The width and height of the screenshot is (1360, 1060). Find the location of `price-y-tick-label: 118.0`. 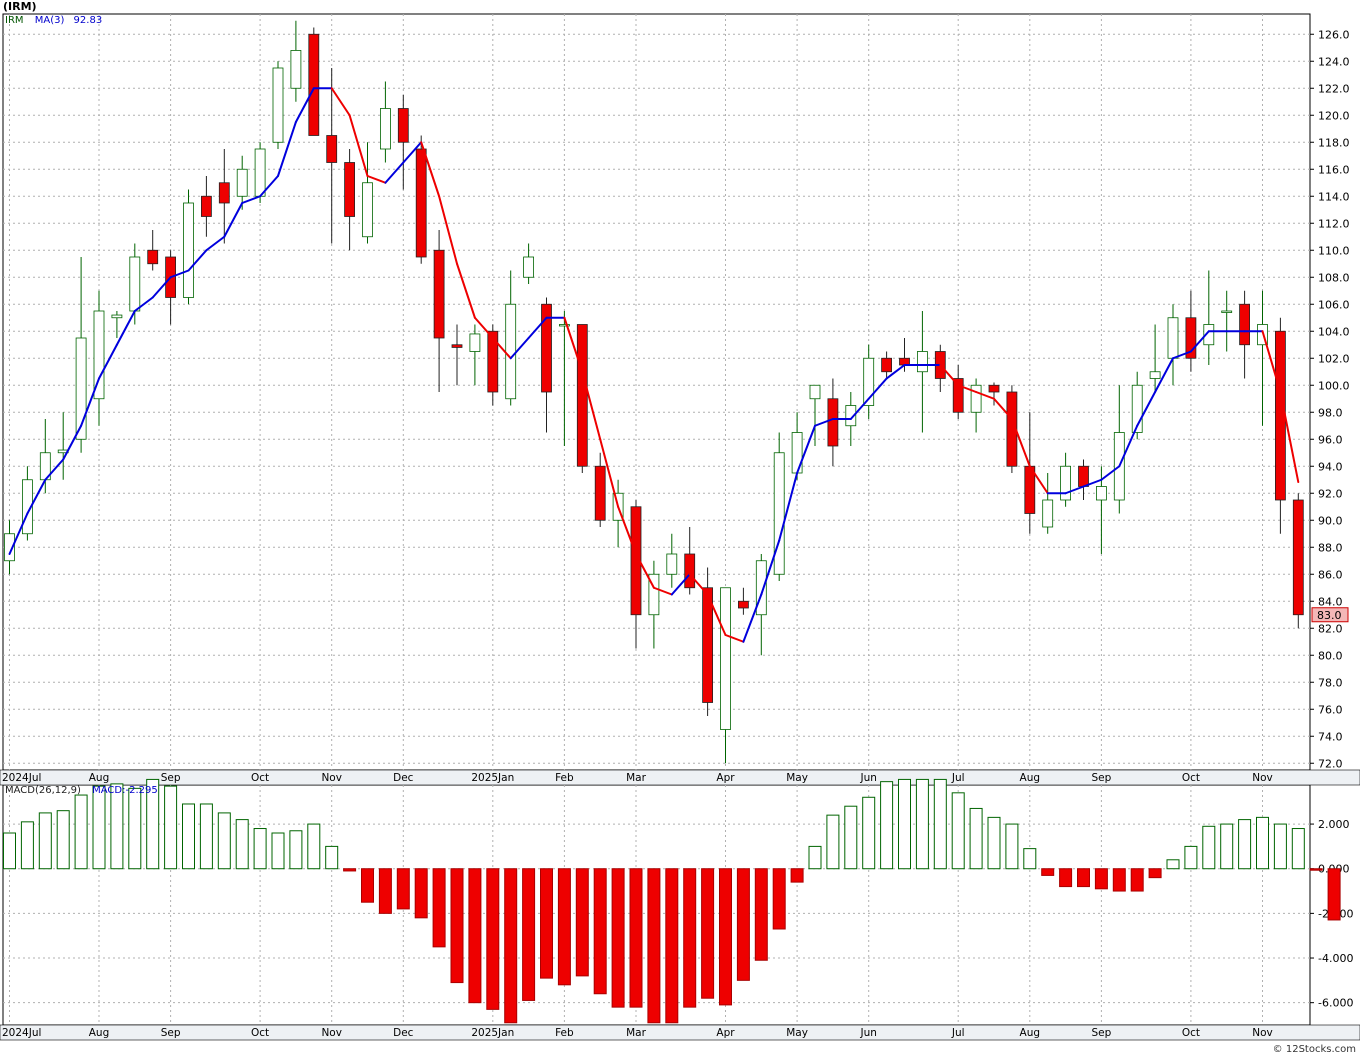

price-y-tick-label: 118.0 is located at coordinates (1334, 142).